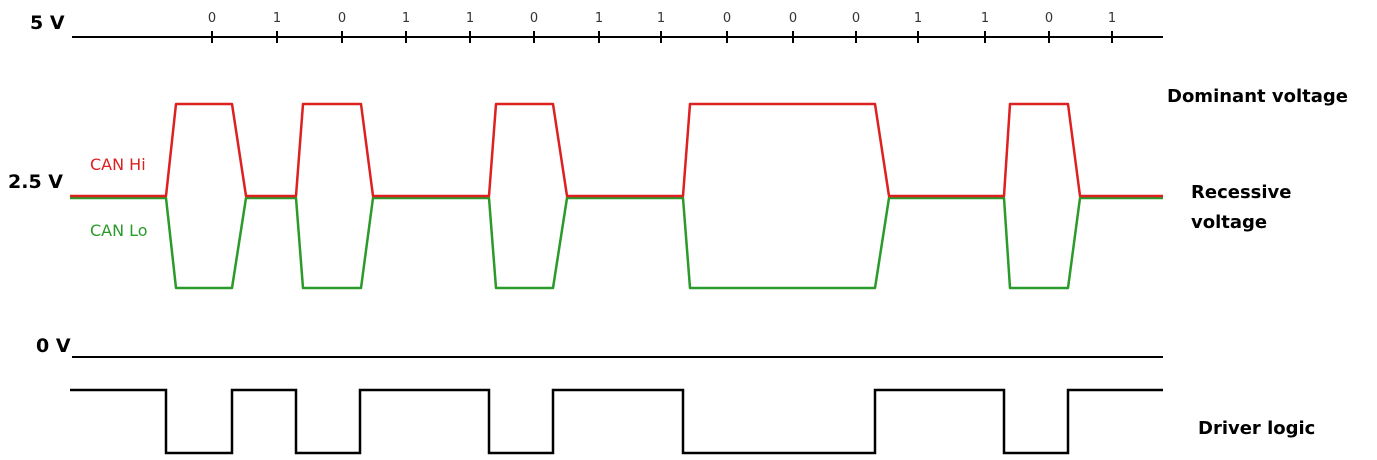  I want to click on can-hi-label: CAN Hi, so click(118, 164).